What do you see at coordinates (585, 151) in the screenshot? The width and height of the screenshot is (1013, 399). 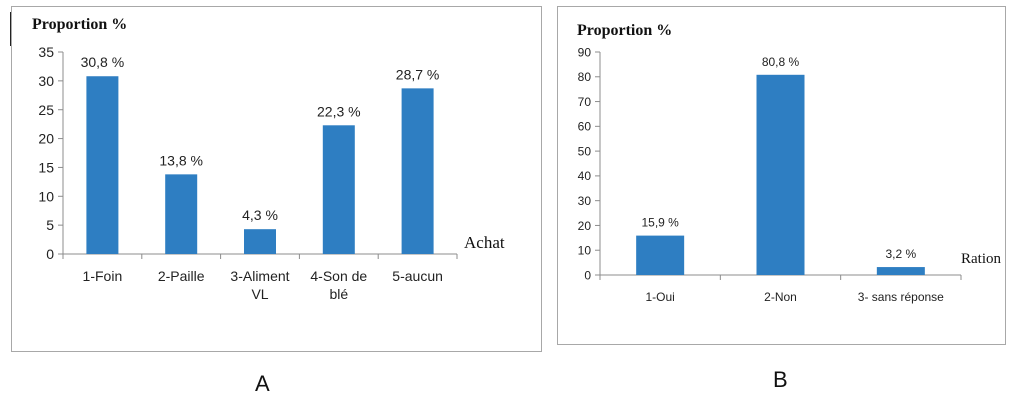 I see `y-tick-label-b-5: 50` at bounding box center [585, 151].